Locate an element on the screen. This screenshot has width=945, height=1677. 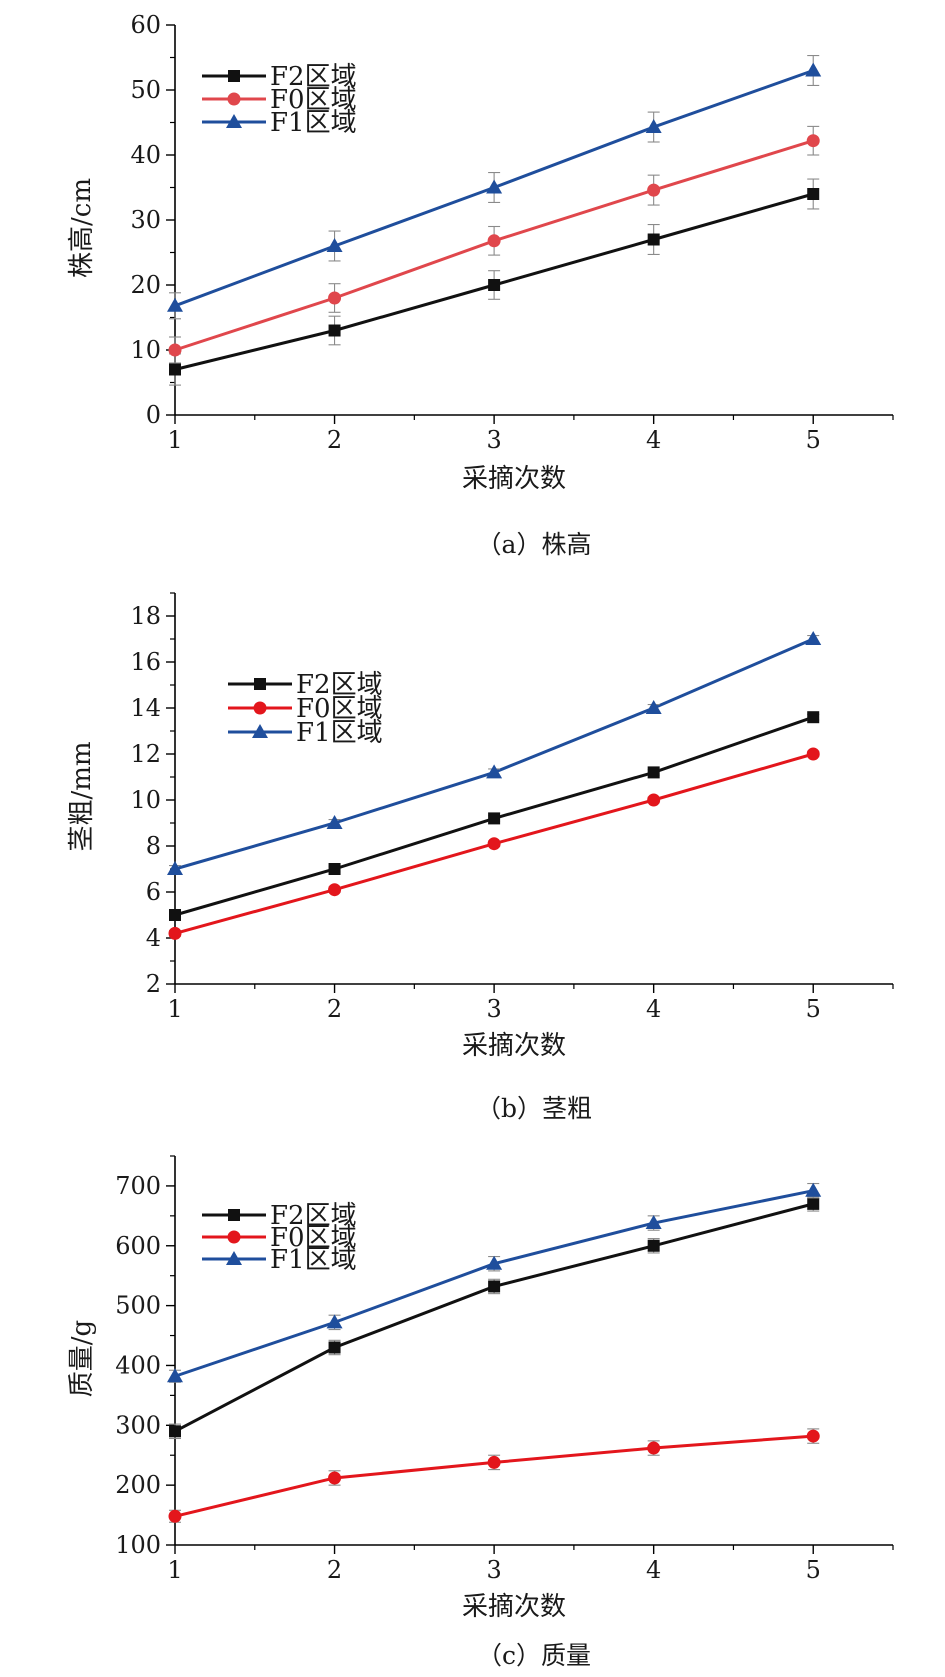
y-tick-label: 100 is located at coordinates (138, 1545).